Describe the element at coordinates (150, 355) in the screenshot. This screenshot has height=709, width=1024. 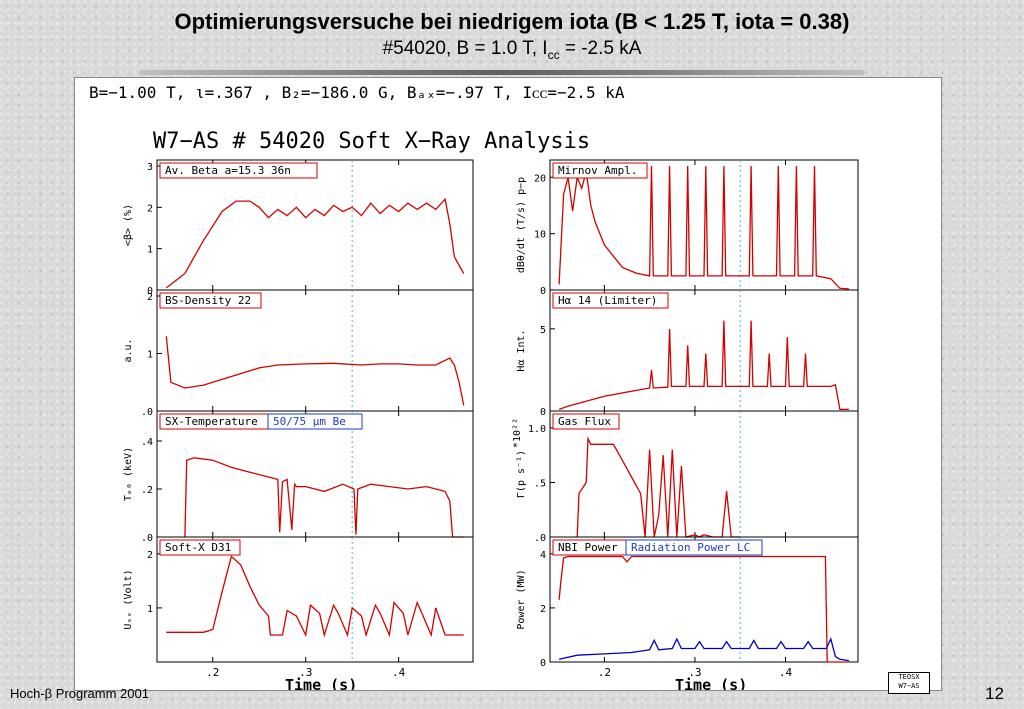
I see `y-tick-label-left-2: 1` at that location.